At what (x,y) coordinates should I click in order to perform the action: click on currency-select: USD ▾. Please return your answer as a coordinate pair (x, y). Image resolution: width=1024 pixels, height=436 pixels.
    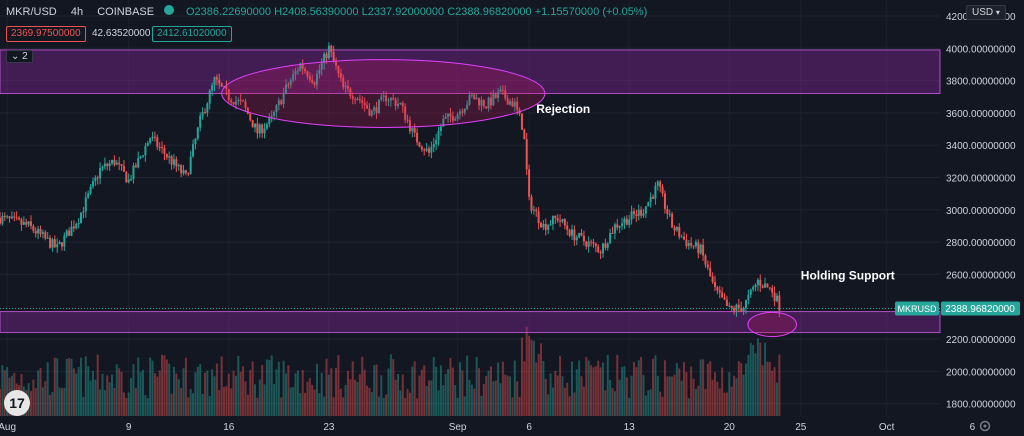
    Looking at the image, I should click on (986, 12).